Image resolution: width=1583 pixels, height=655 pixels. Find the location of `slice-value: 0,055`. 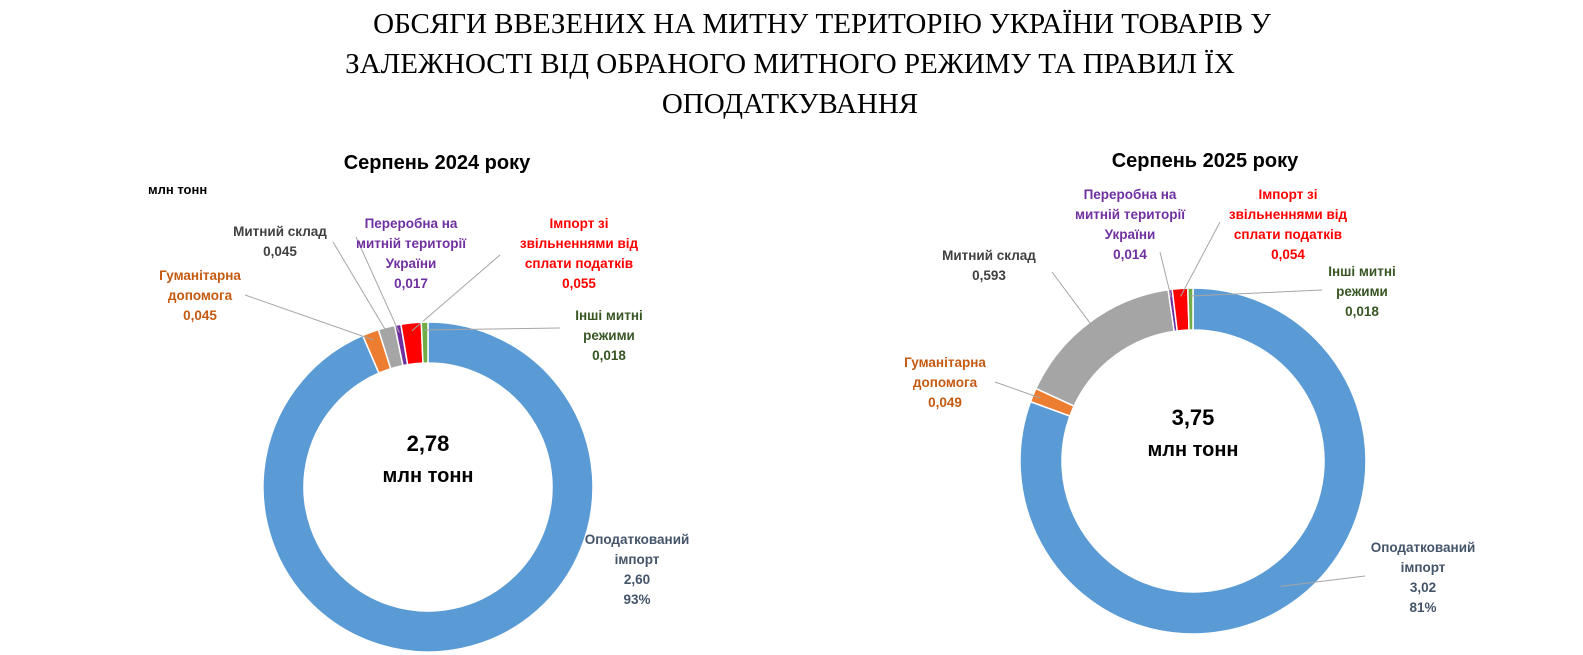

slice-value: 0,055 is located at coordinates (579, 283).